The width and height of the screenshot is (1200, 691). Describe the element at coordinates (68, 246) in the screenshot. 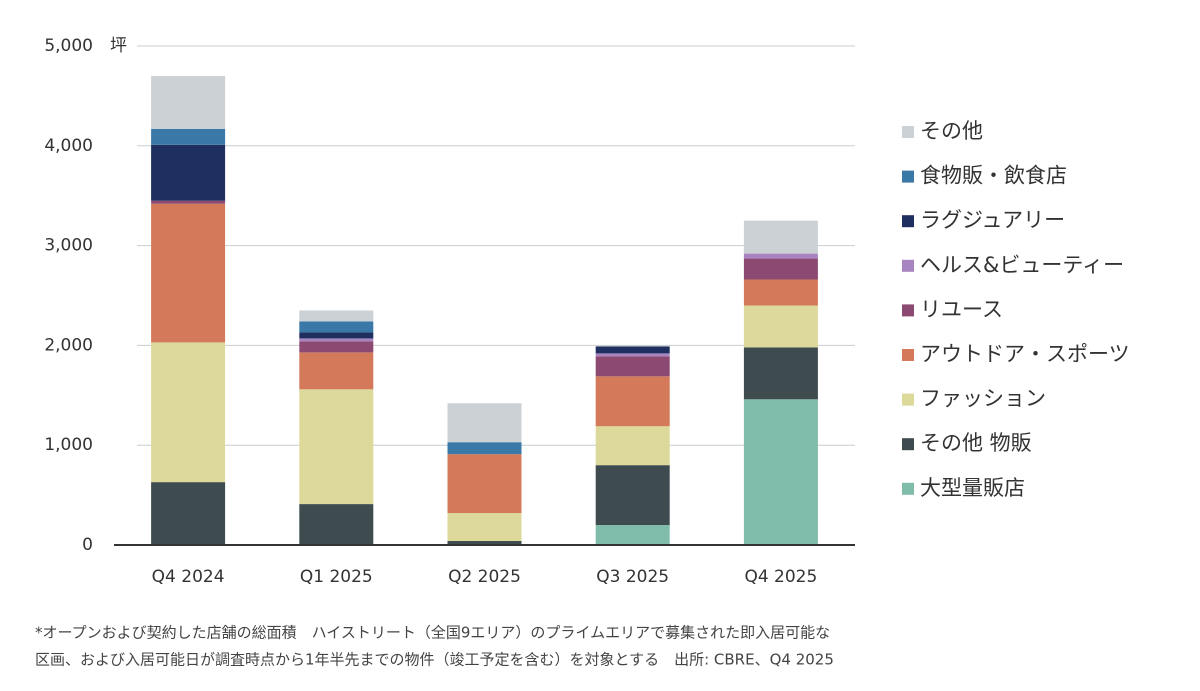

I see `y-tick-label: 3,000` at that location.